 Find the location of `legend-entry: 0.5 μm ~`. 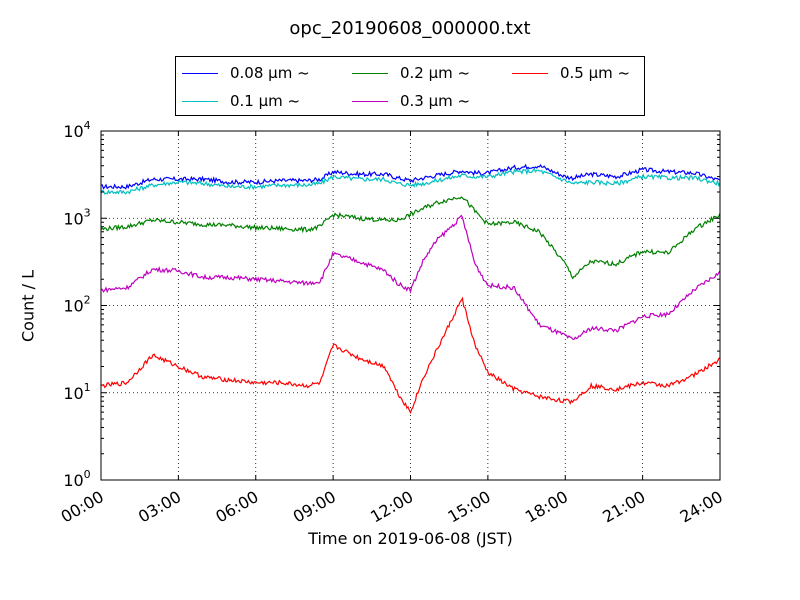

legend-entry: 0.5 μm ~ is located at coordinates (571, 73).